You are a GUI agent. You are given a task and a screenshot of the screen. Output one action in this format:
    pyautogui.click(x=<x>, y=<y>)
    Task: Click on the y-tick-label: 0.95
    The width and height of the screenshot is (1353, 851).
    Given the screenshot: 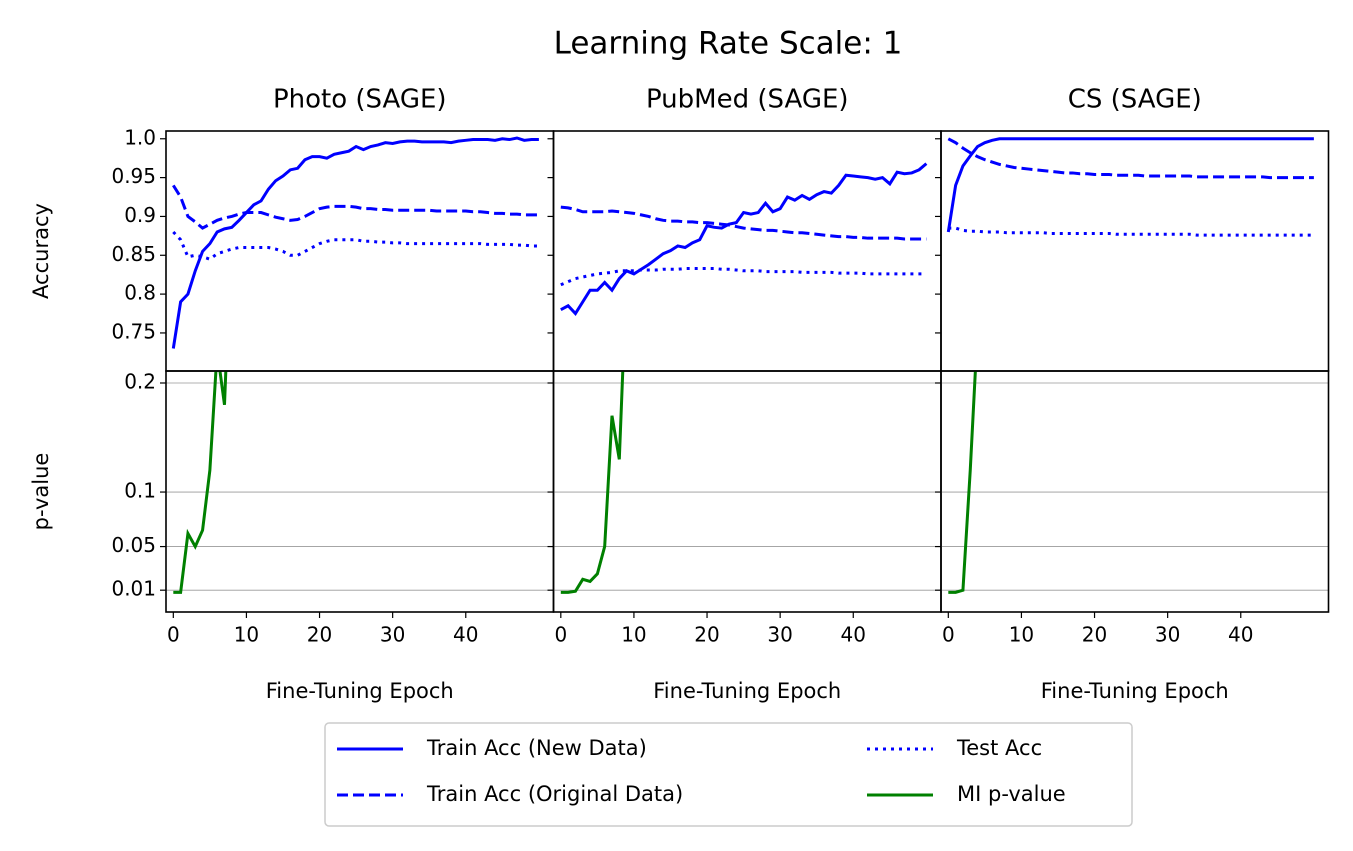 What is the action you would take?
    pyautogui.click(x=133, y=176)
    